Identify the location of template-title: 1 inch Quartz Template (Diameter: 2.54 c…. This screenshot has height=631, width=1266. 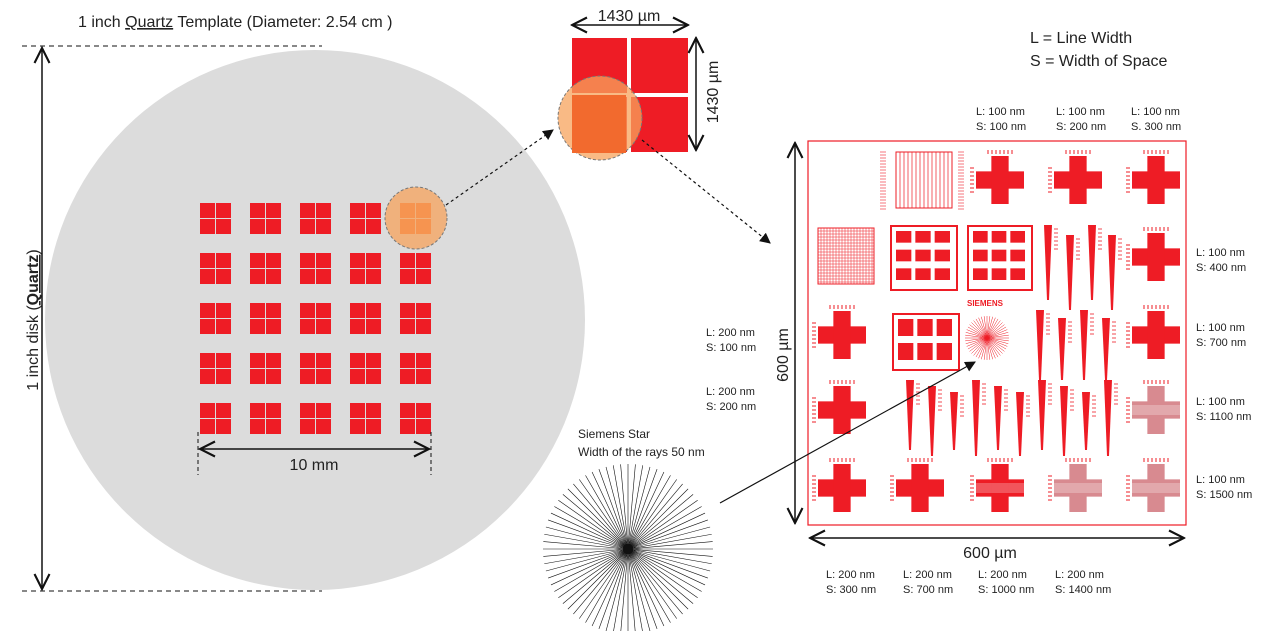
(235, 22).